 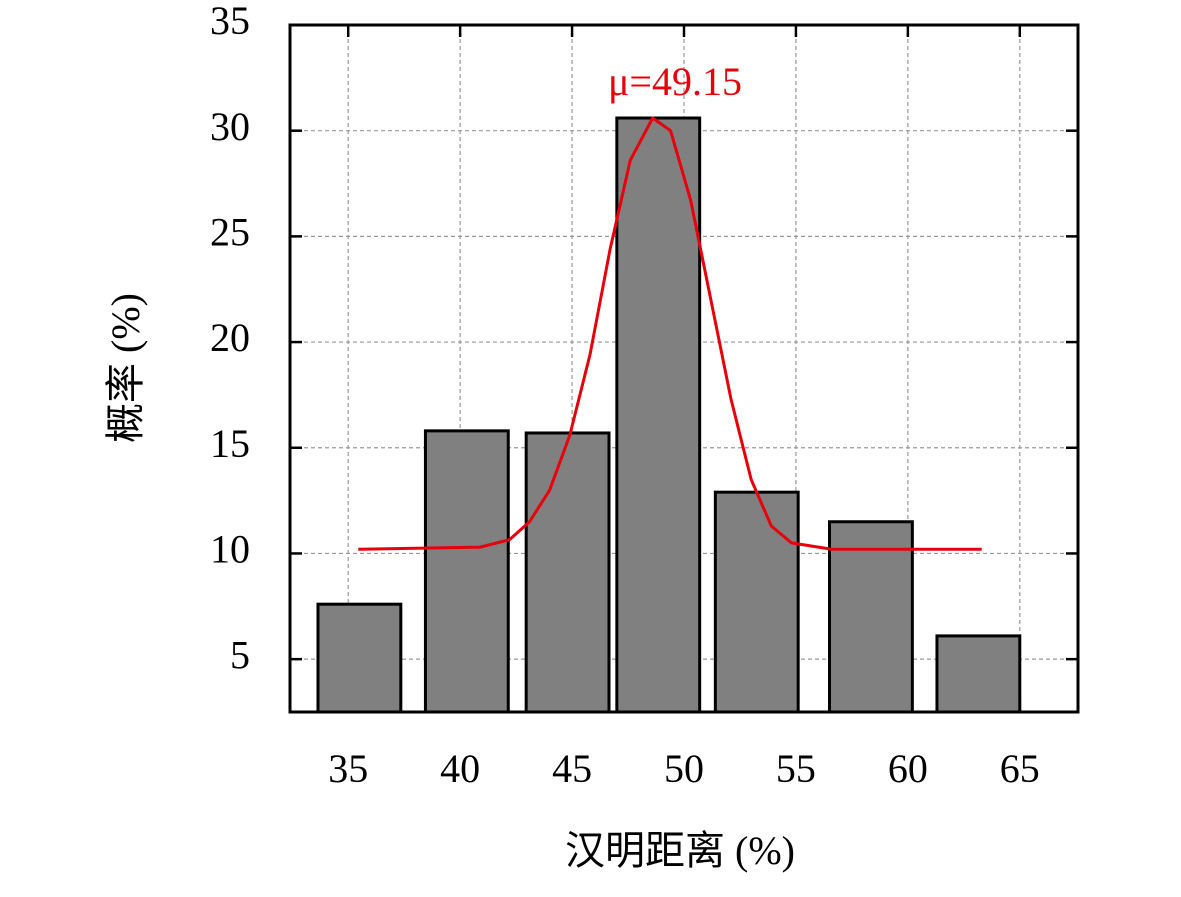 I want to click on y-tick-label: 15, so click(x=230, y=443).